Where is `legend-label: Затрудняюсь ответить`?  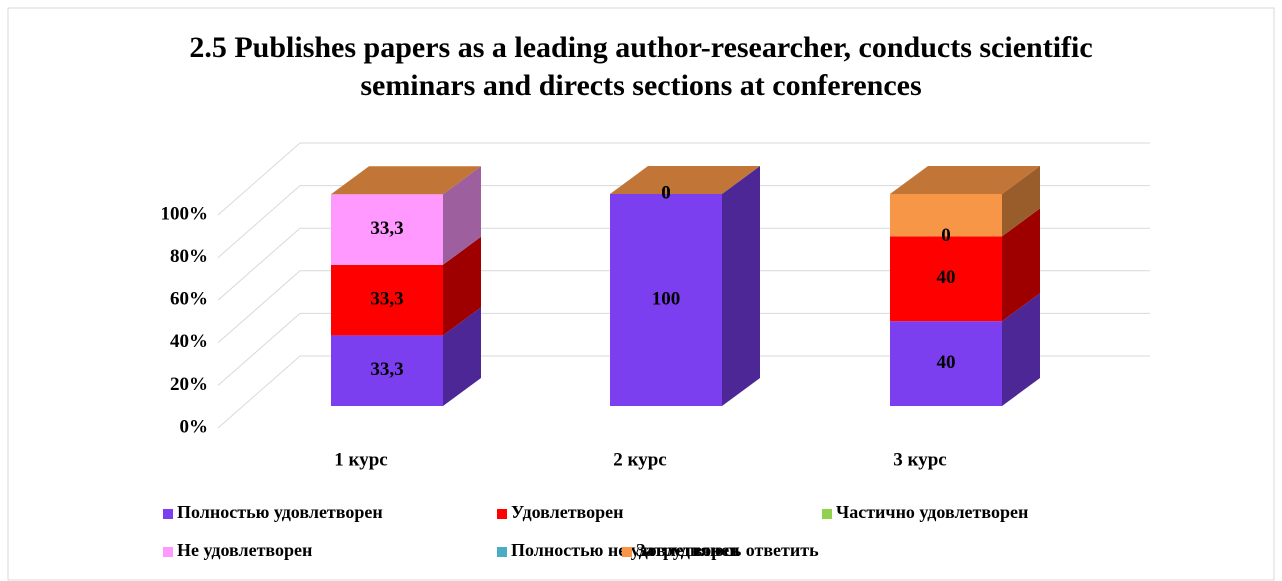
legend-label: Затрудняюсь ответить is located at coordinates (727, 550).